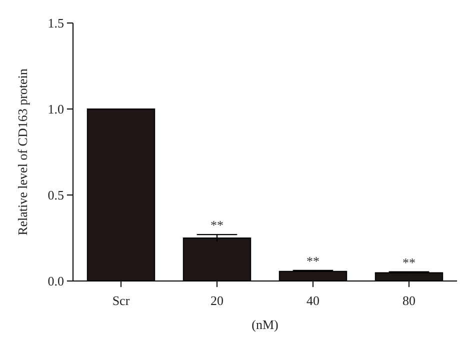  Describe the element at coordinates (56, 109) in the screenshot. I see `y-tick-label: 1.0` at that location.